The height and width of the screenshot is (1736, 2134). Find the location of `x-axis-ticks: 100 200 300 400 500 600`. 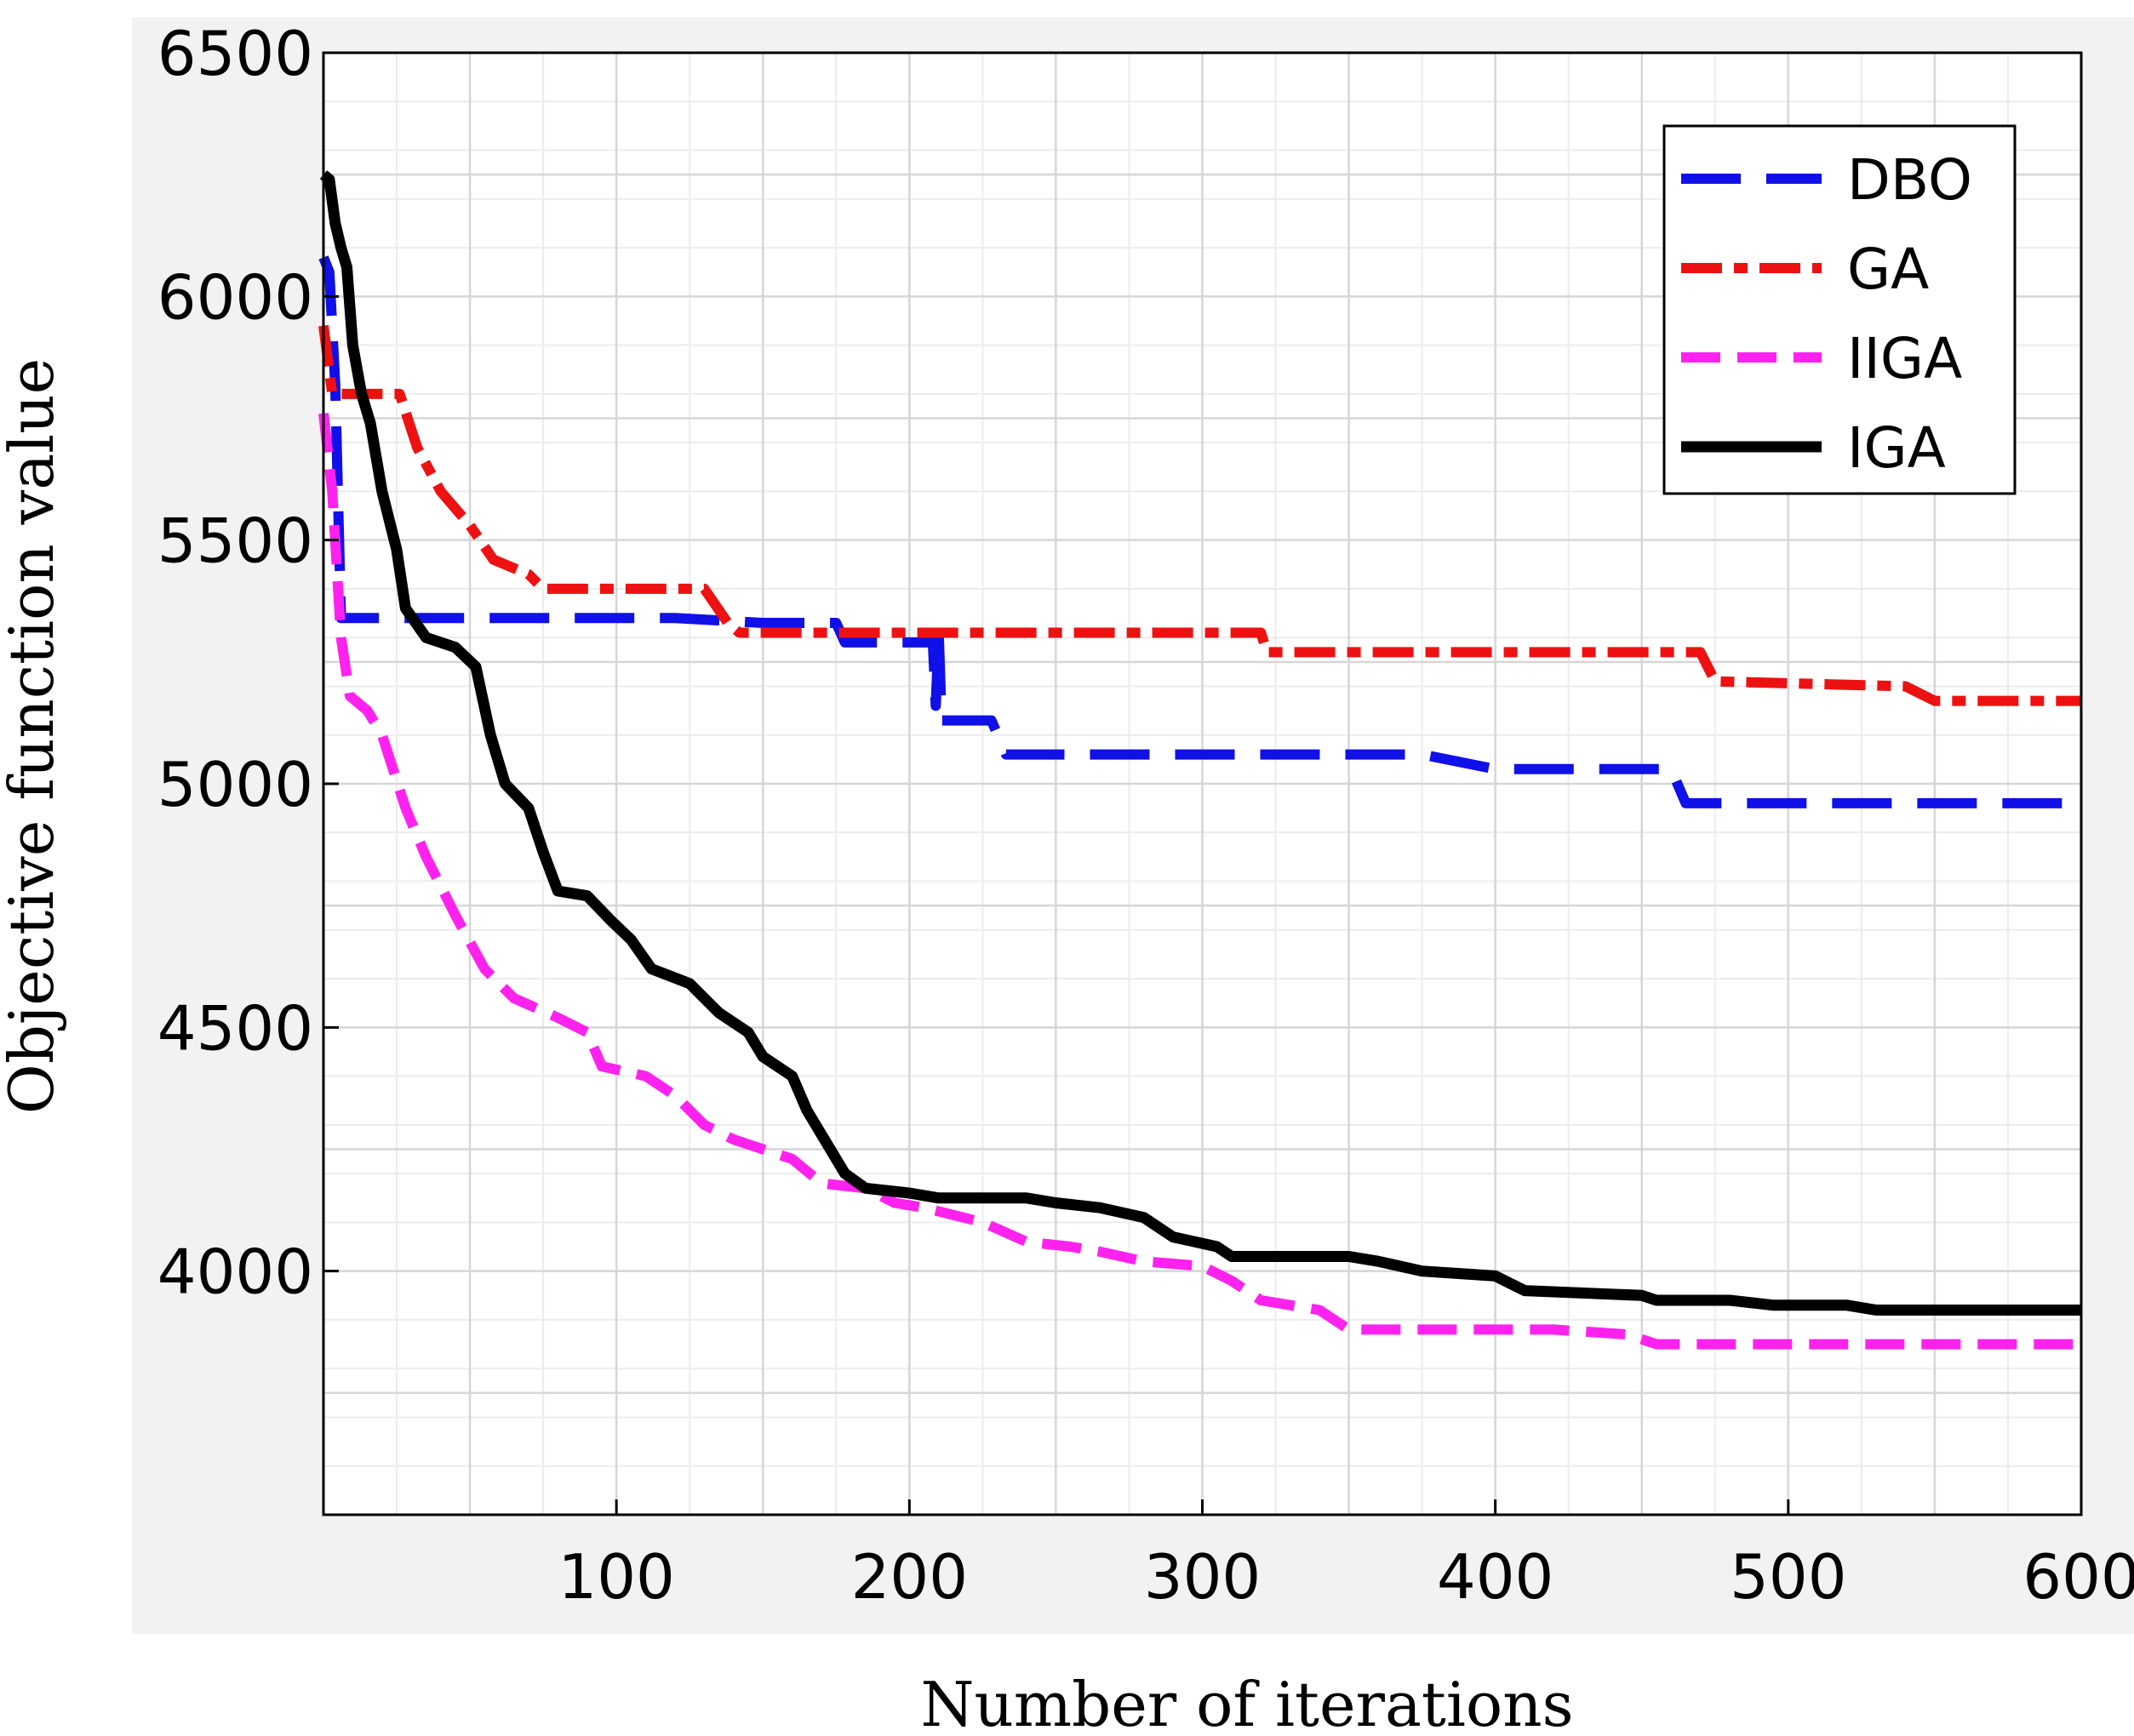

x-axis-ticks: 100 200 300 400 500 600 is located at coordinates (1346, 1556).